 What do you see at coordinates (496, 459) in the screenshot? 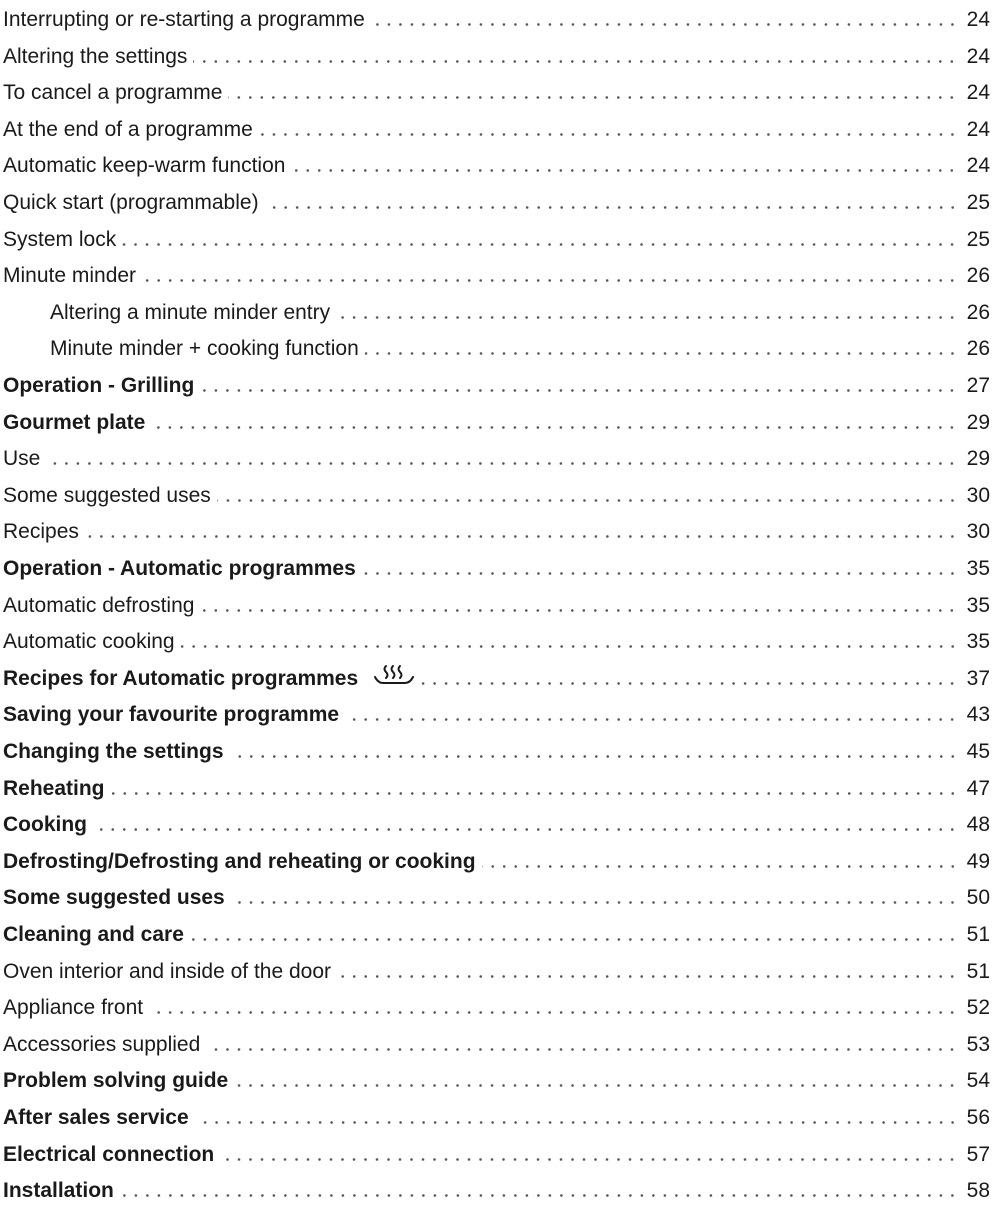
I see `toc-entry: Use 29` at bounding box center [496, 459].